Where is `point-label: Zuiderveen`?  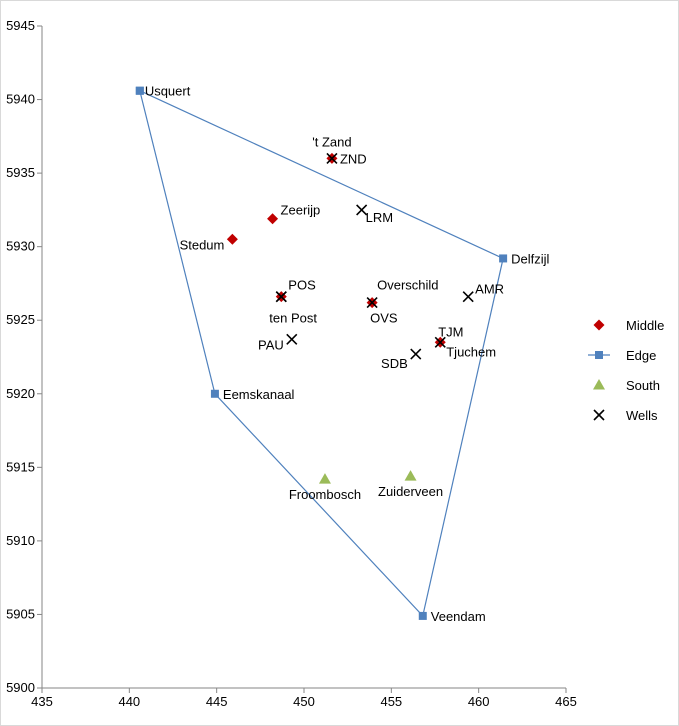
point-label: Zuiderveen is located at coordinates (410, 491).